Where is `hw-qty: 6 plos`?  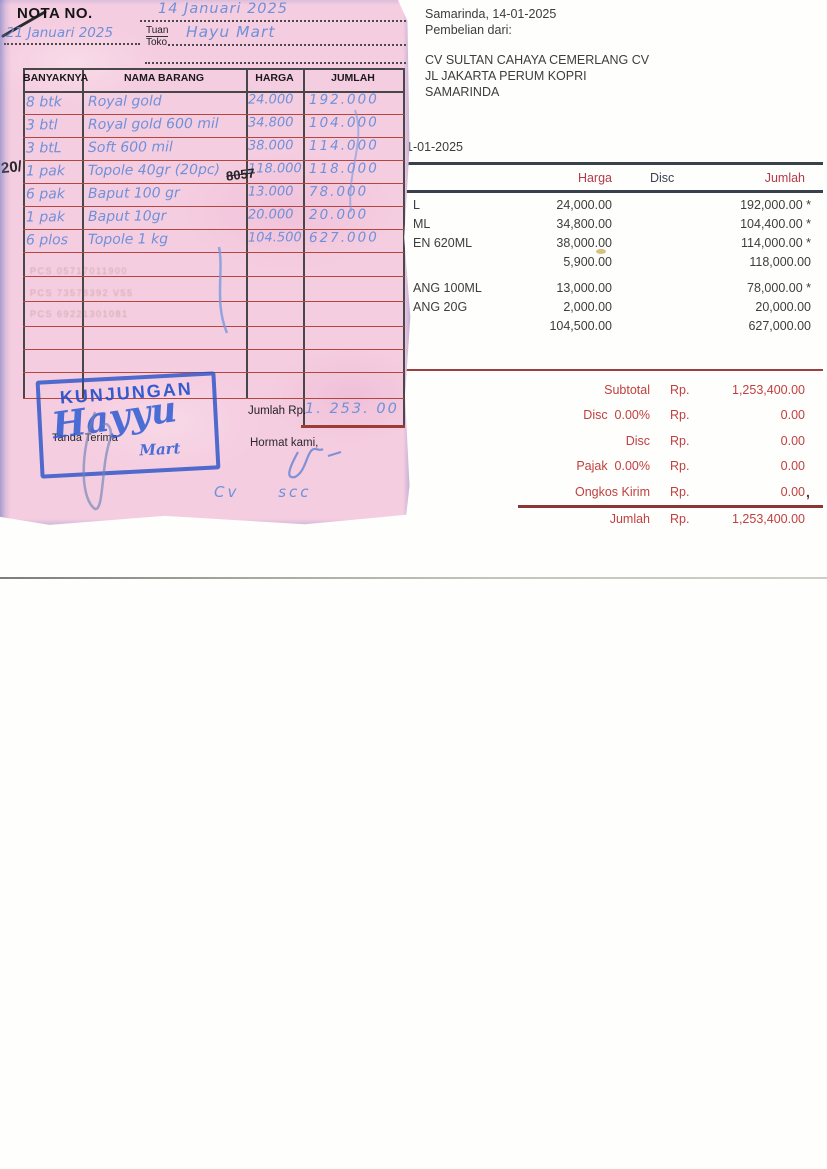 hw-qty: 6 plos is located at coordinates (47, 240).